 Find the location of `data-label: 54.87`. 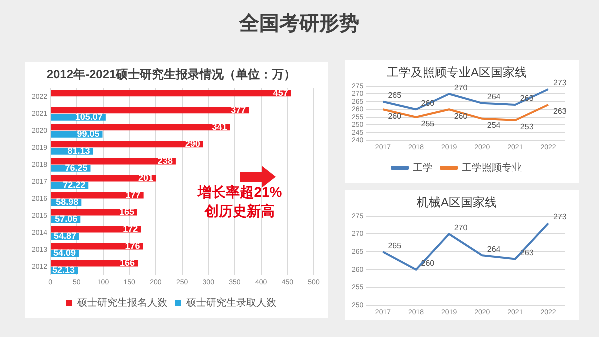

data-label: 54.87 is located at coordinates (65, 236).